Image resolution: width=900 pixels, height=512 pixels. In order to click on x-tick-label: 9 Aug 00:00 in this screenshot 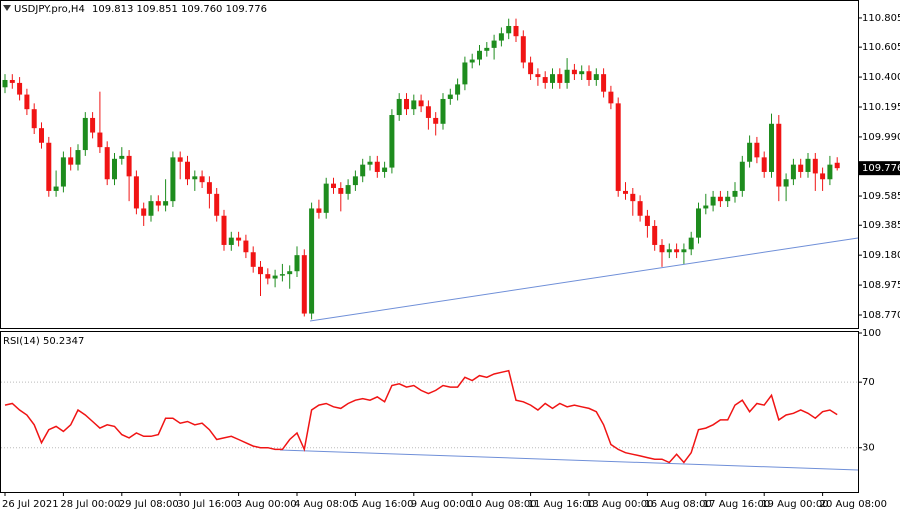, I will do `click(441, 504)`.